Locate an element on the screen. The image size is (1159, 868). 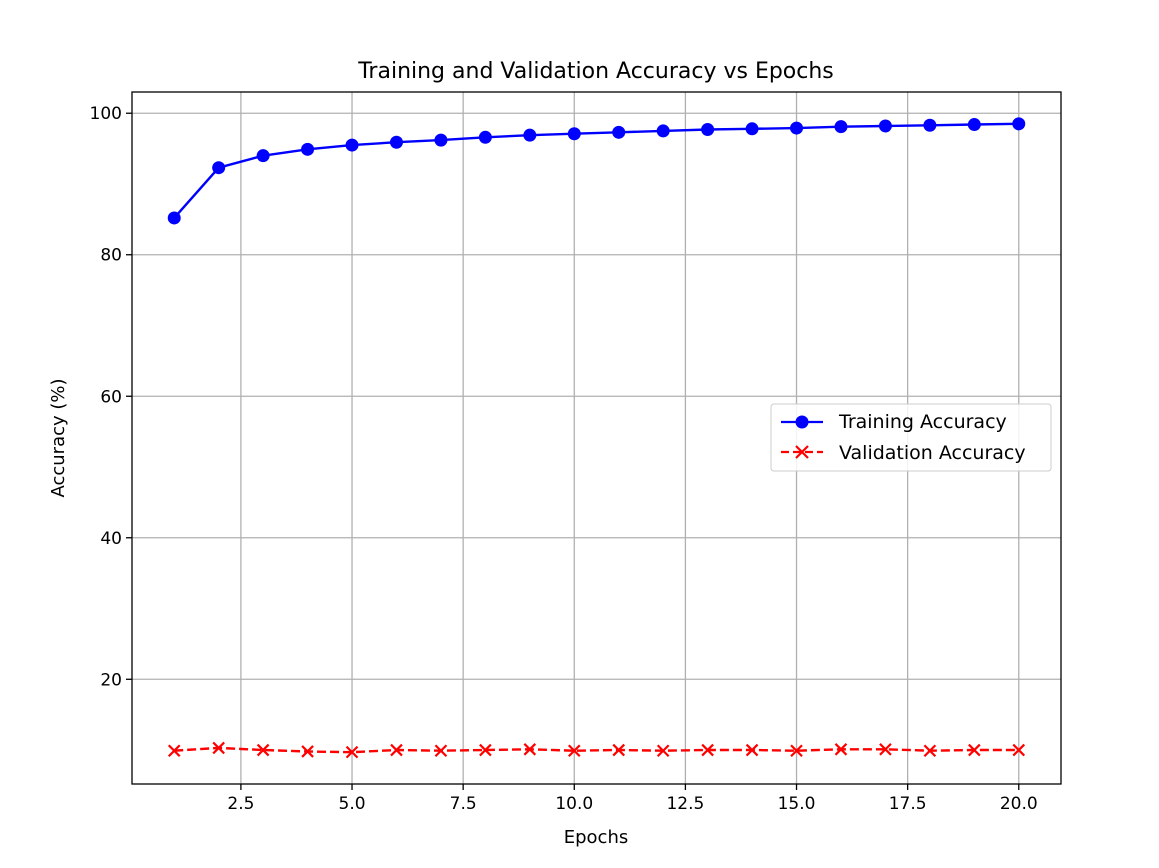
x-tick-label: 20.0 is located at coordinates (1019, 804).